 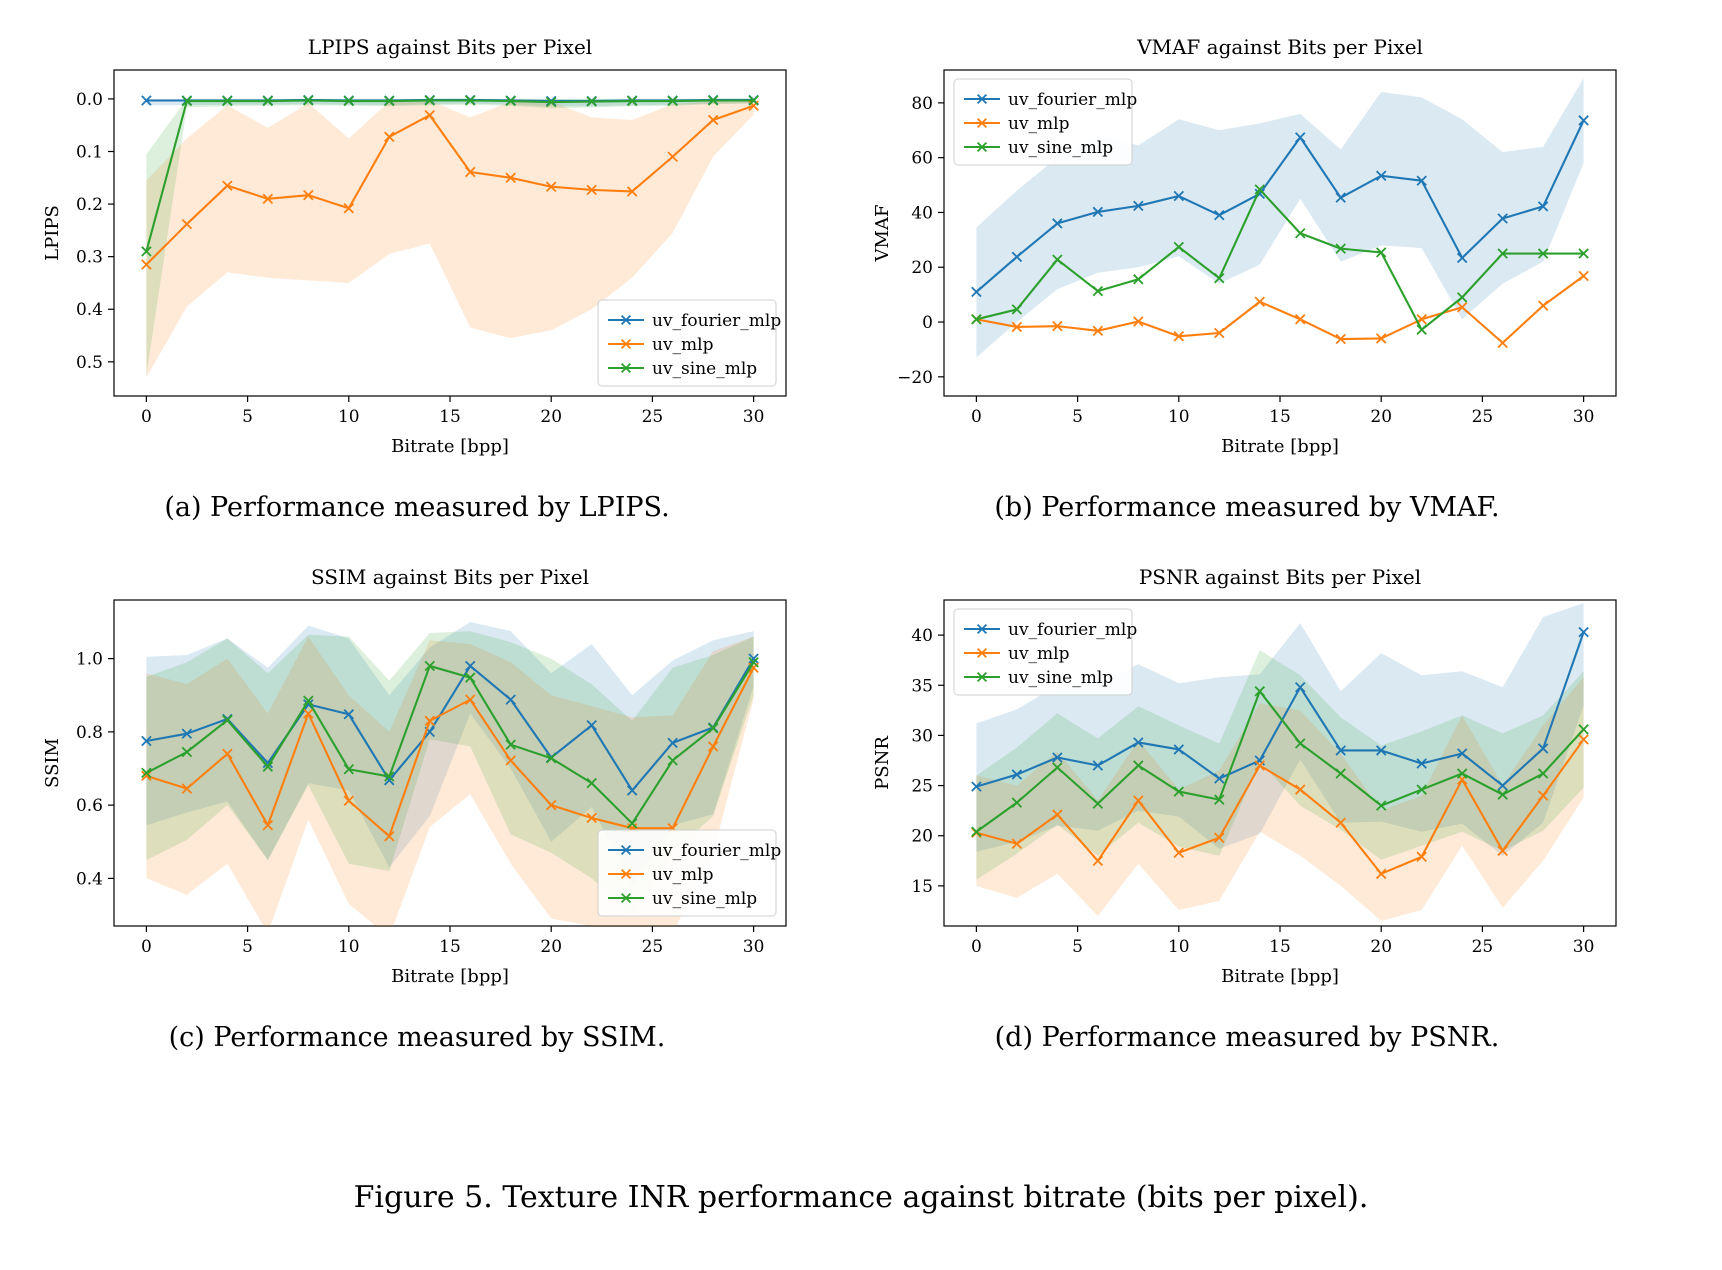 I want to click on legend-label: uv_mlp, so click(x=1039, y=124).